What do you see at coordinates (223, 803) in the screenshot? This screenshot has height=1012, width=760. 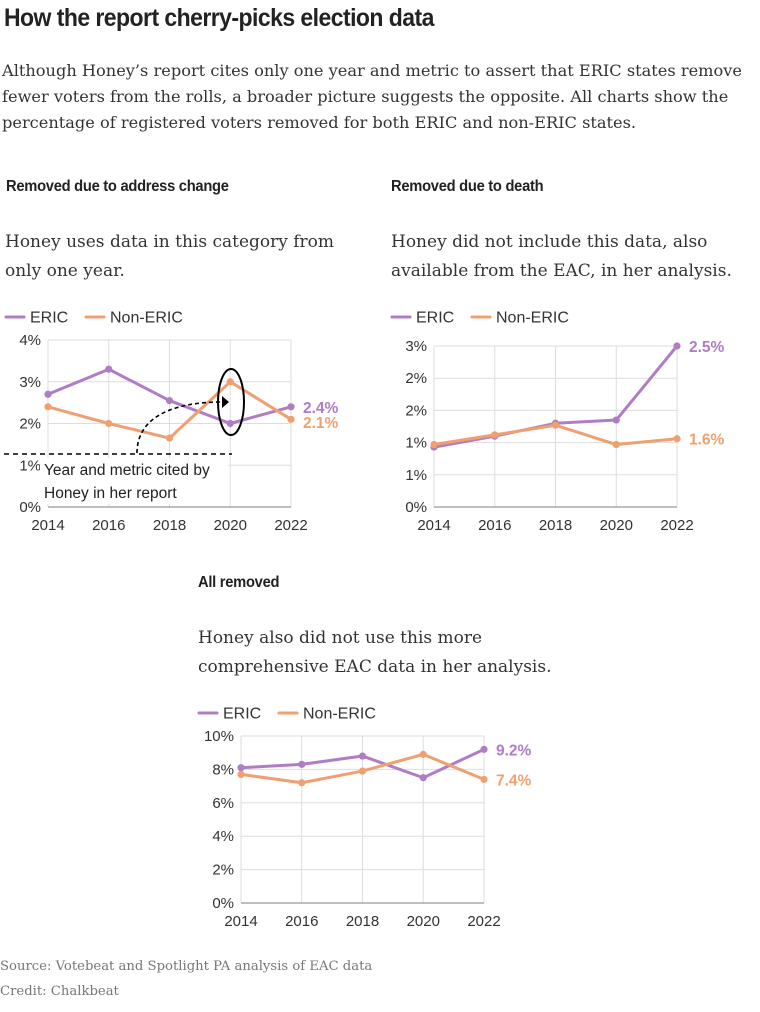 I see `y-tick-label: 6%` at bounding box center [223, 803].